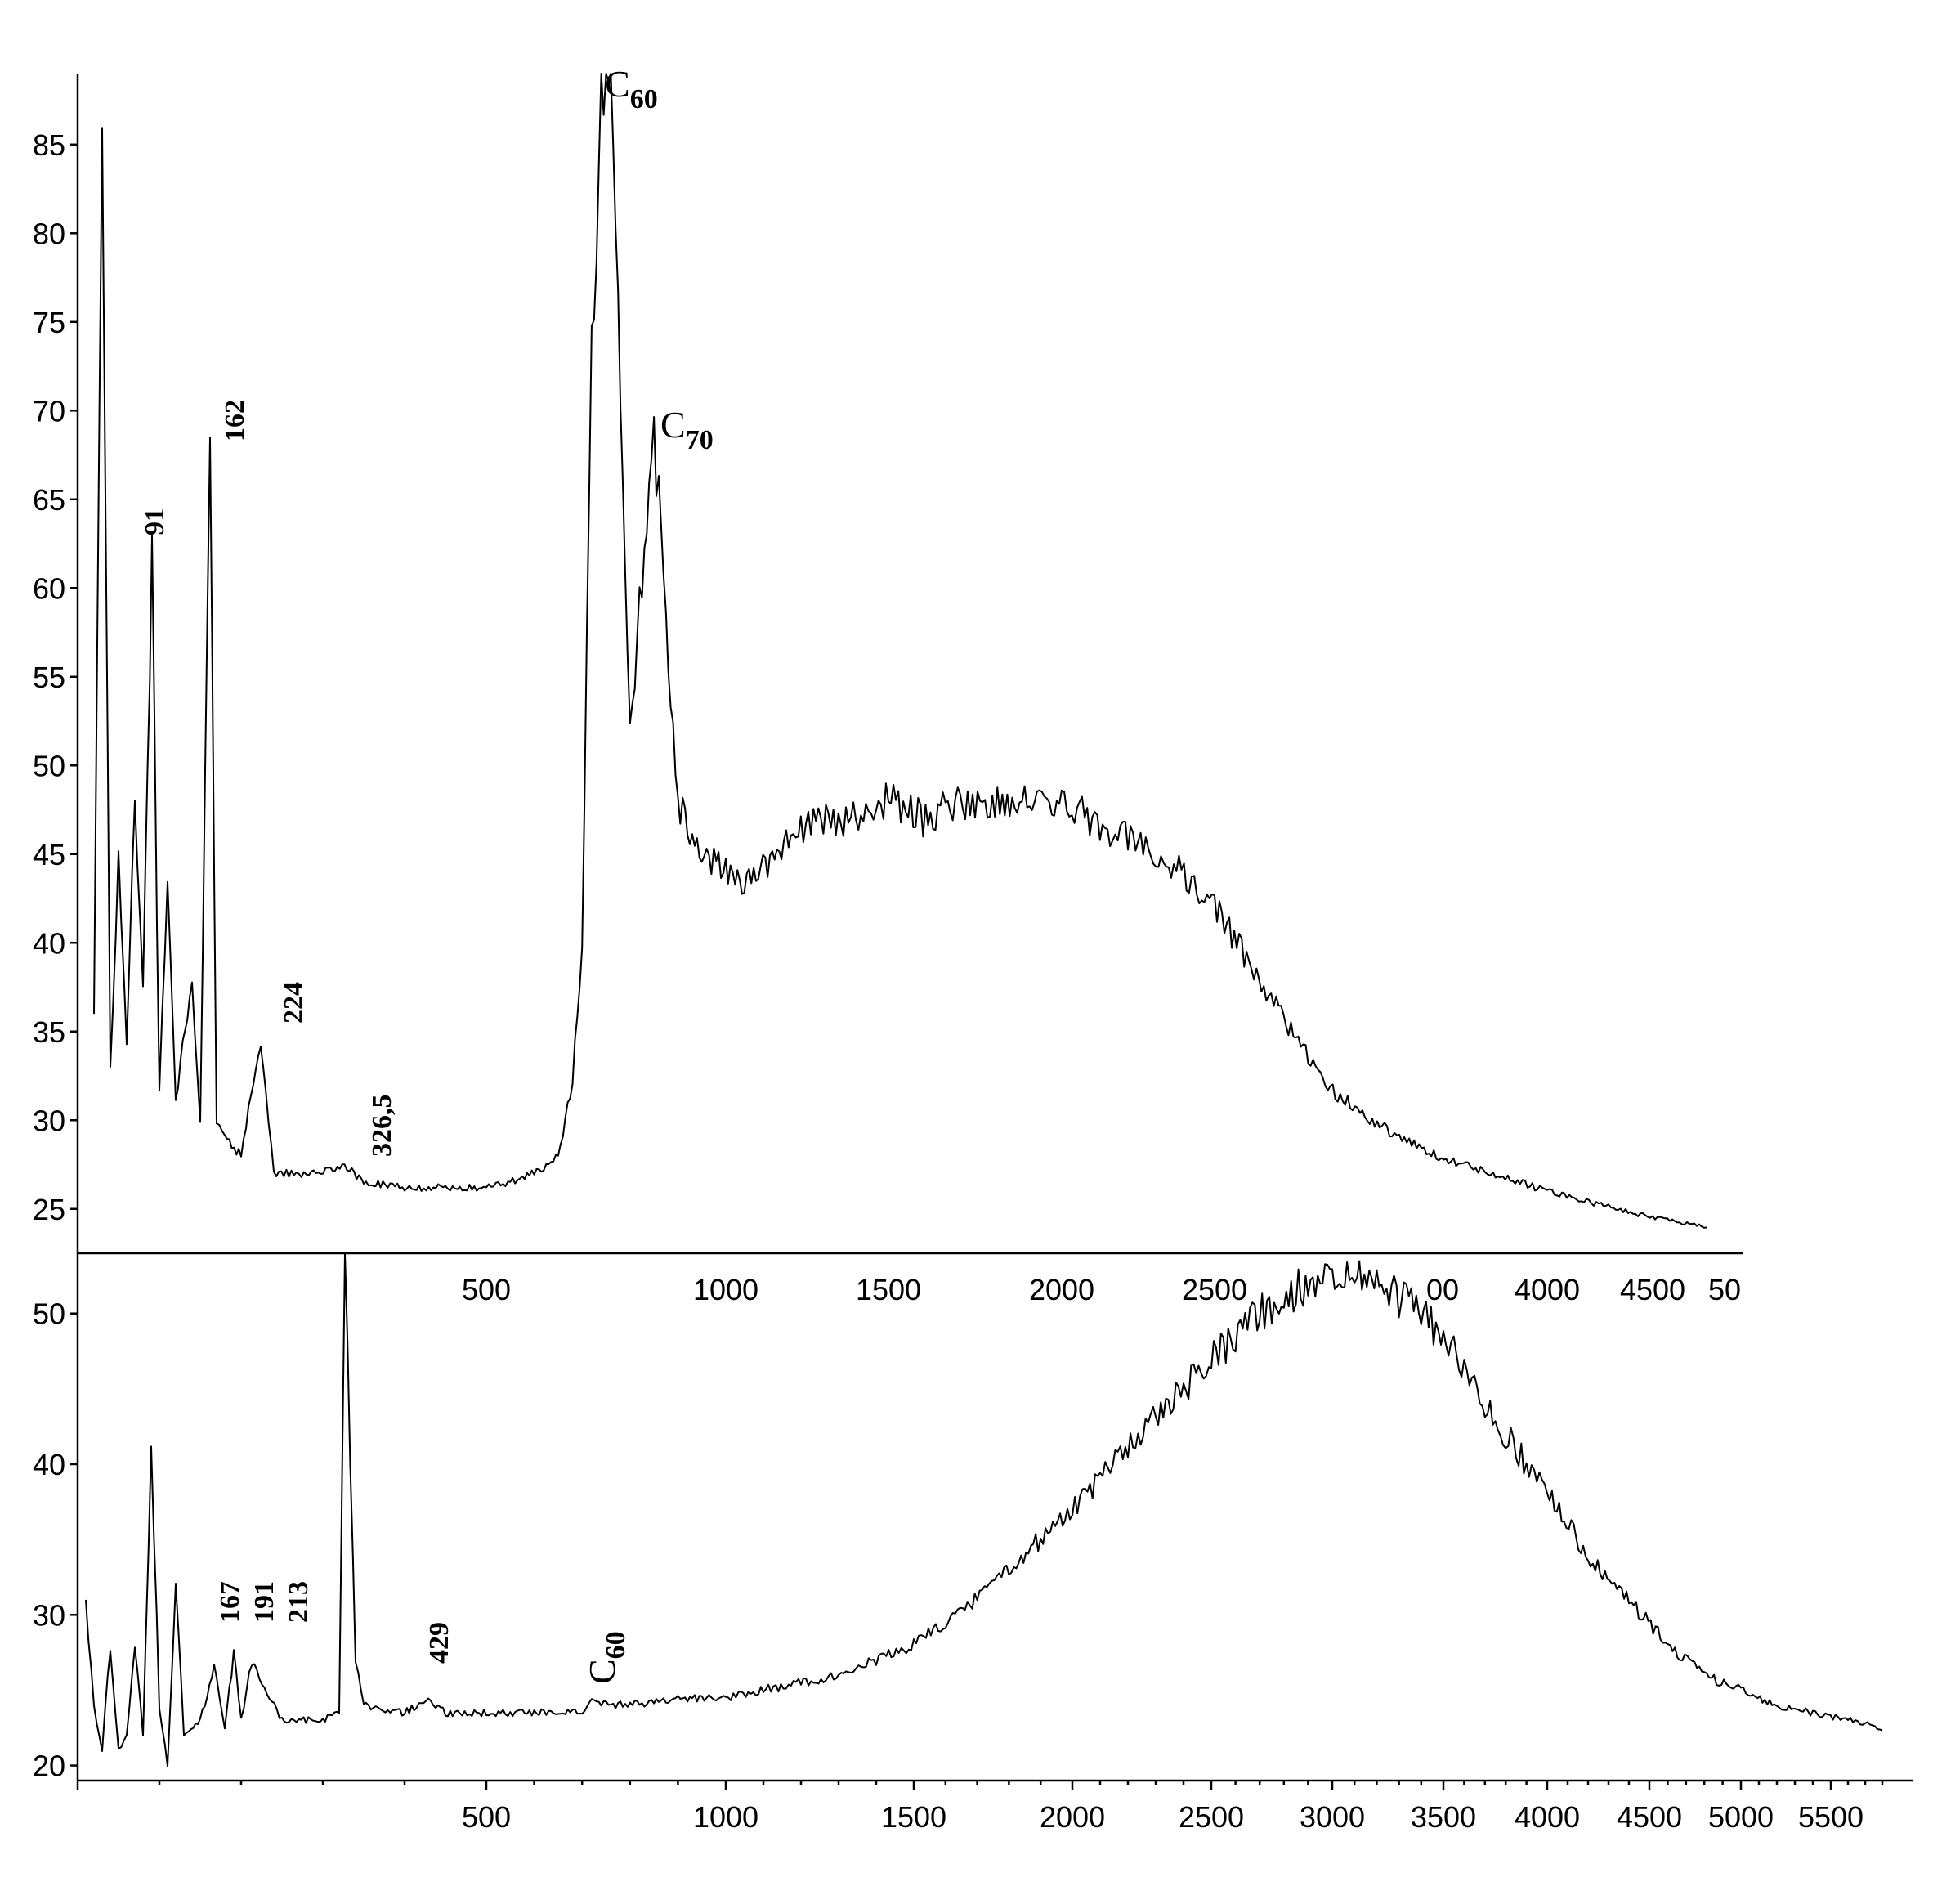 This screenshot has height=1904, width=1933. I want to click on top-x-tick-label: 1500, so click(888, 1289).